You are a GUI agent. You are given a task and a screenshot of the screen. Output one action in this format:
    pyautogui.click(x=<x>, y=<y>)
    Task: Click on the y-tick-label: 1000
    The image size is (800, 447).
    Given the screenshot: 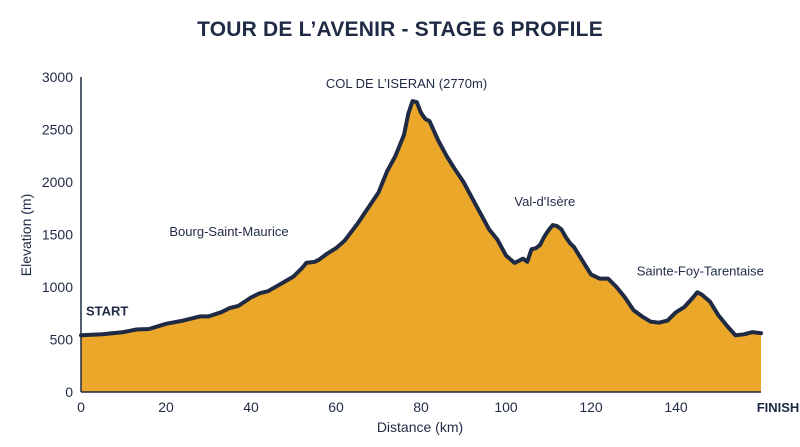 What is the action you would take?
    pyautogui.click(x=57, y=287)
    